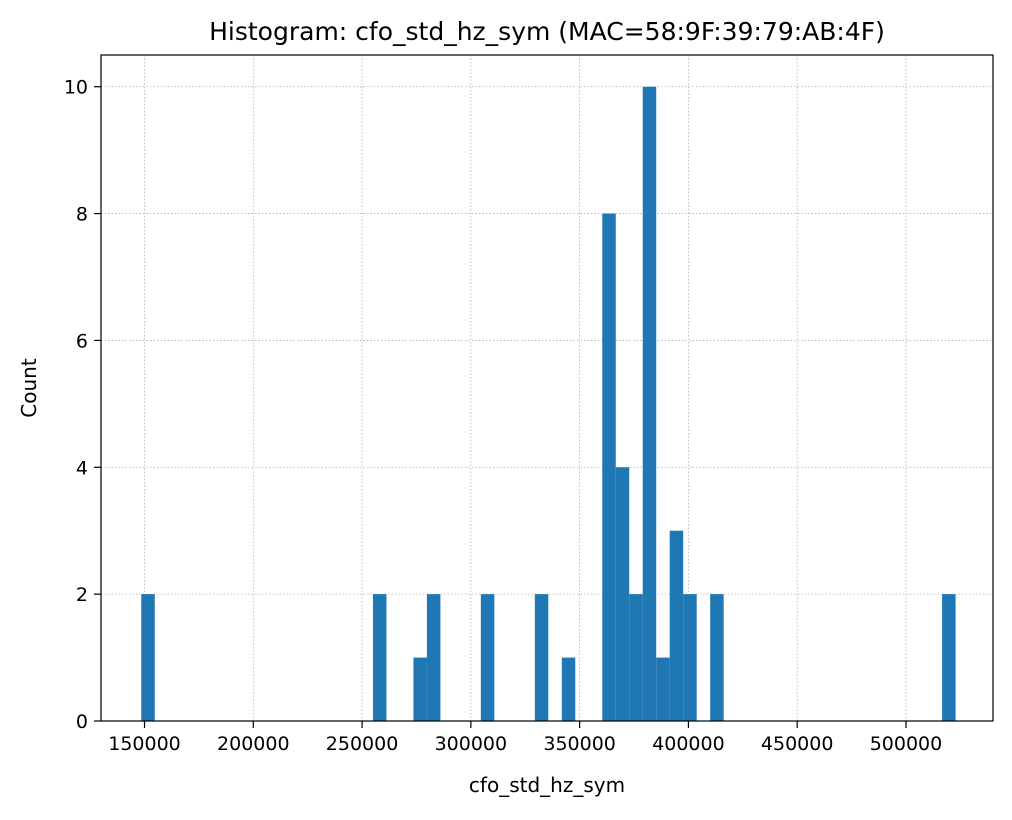 This screenshot has height=820, width=1012. What do you see at coordinates (82, 468) in the screenshot?
I see `y-tick-label: 4` at bounding box center [82, 468].